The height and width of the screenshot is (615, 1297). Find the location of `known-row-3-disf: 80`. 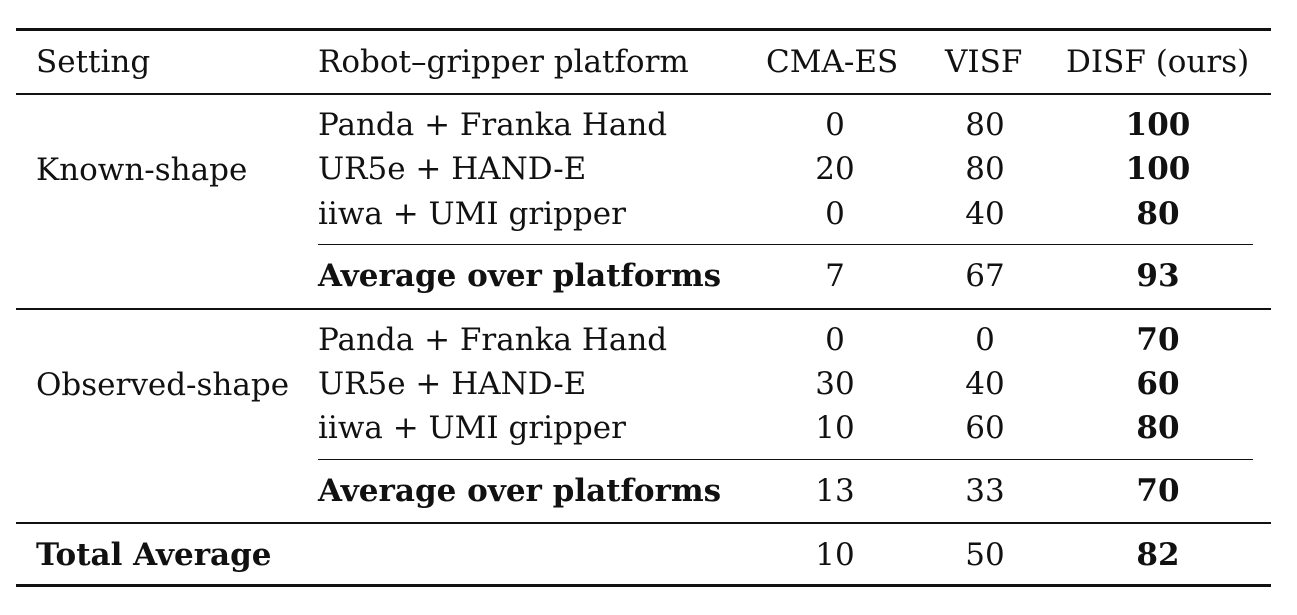

known-row-3-disf: 80 is located at coordinates (1158, 214).